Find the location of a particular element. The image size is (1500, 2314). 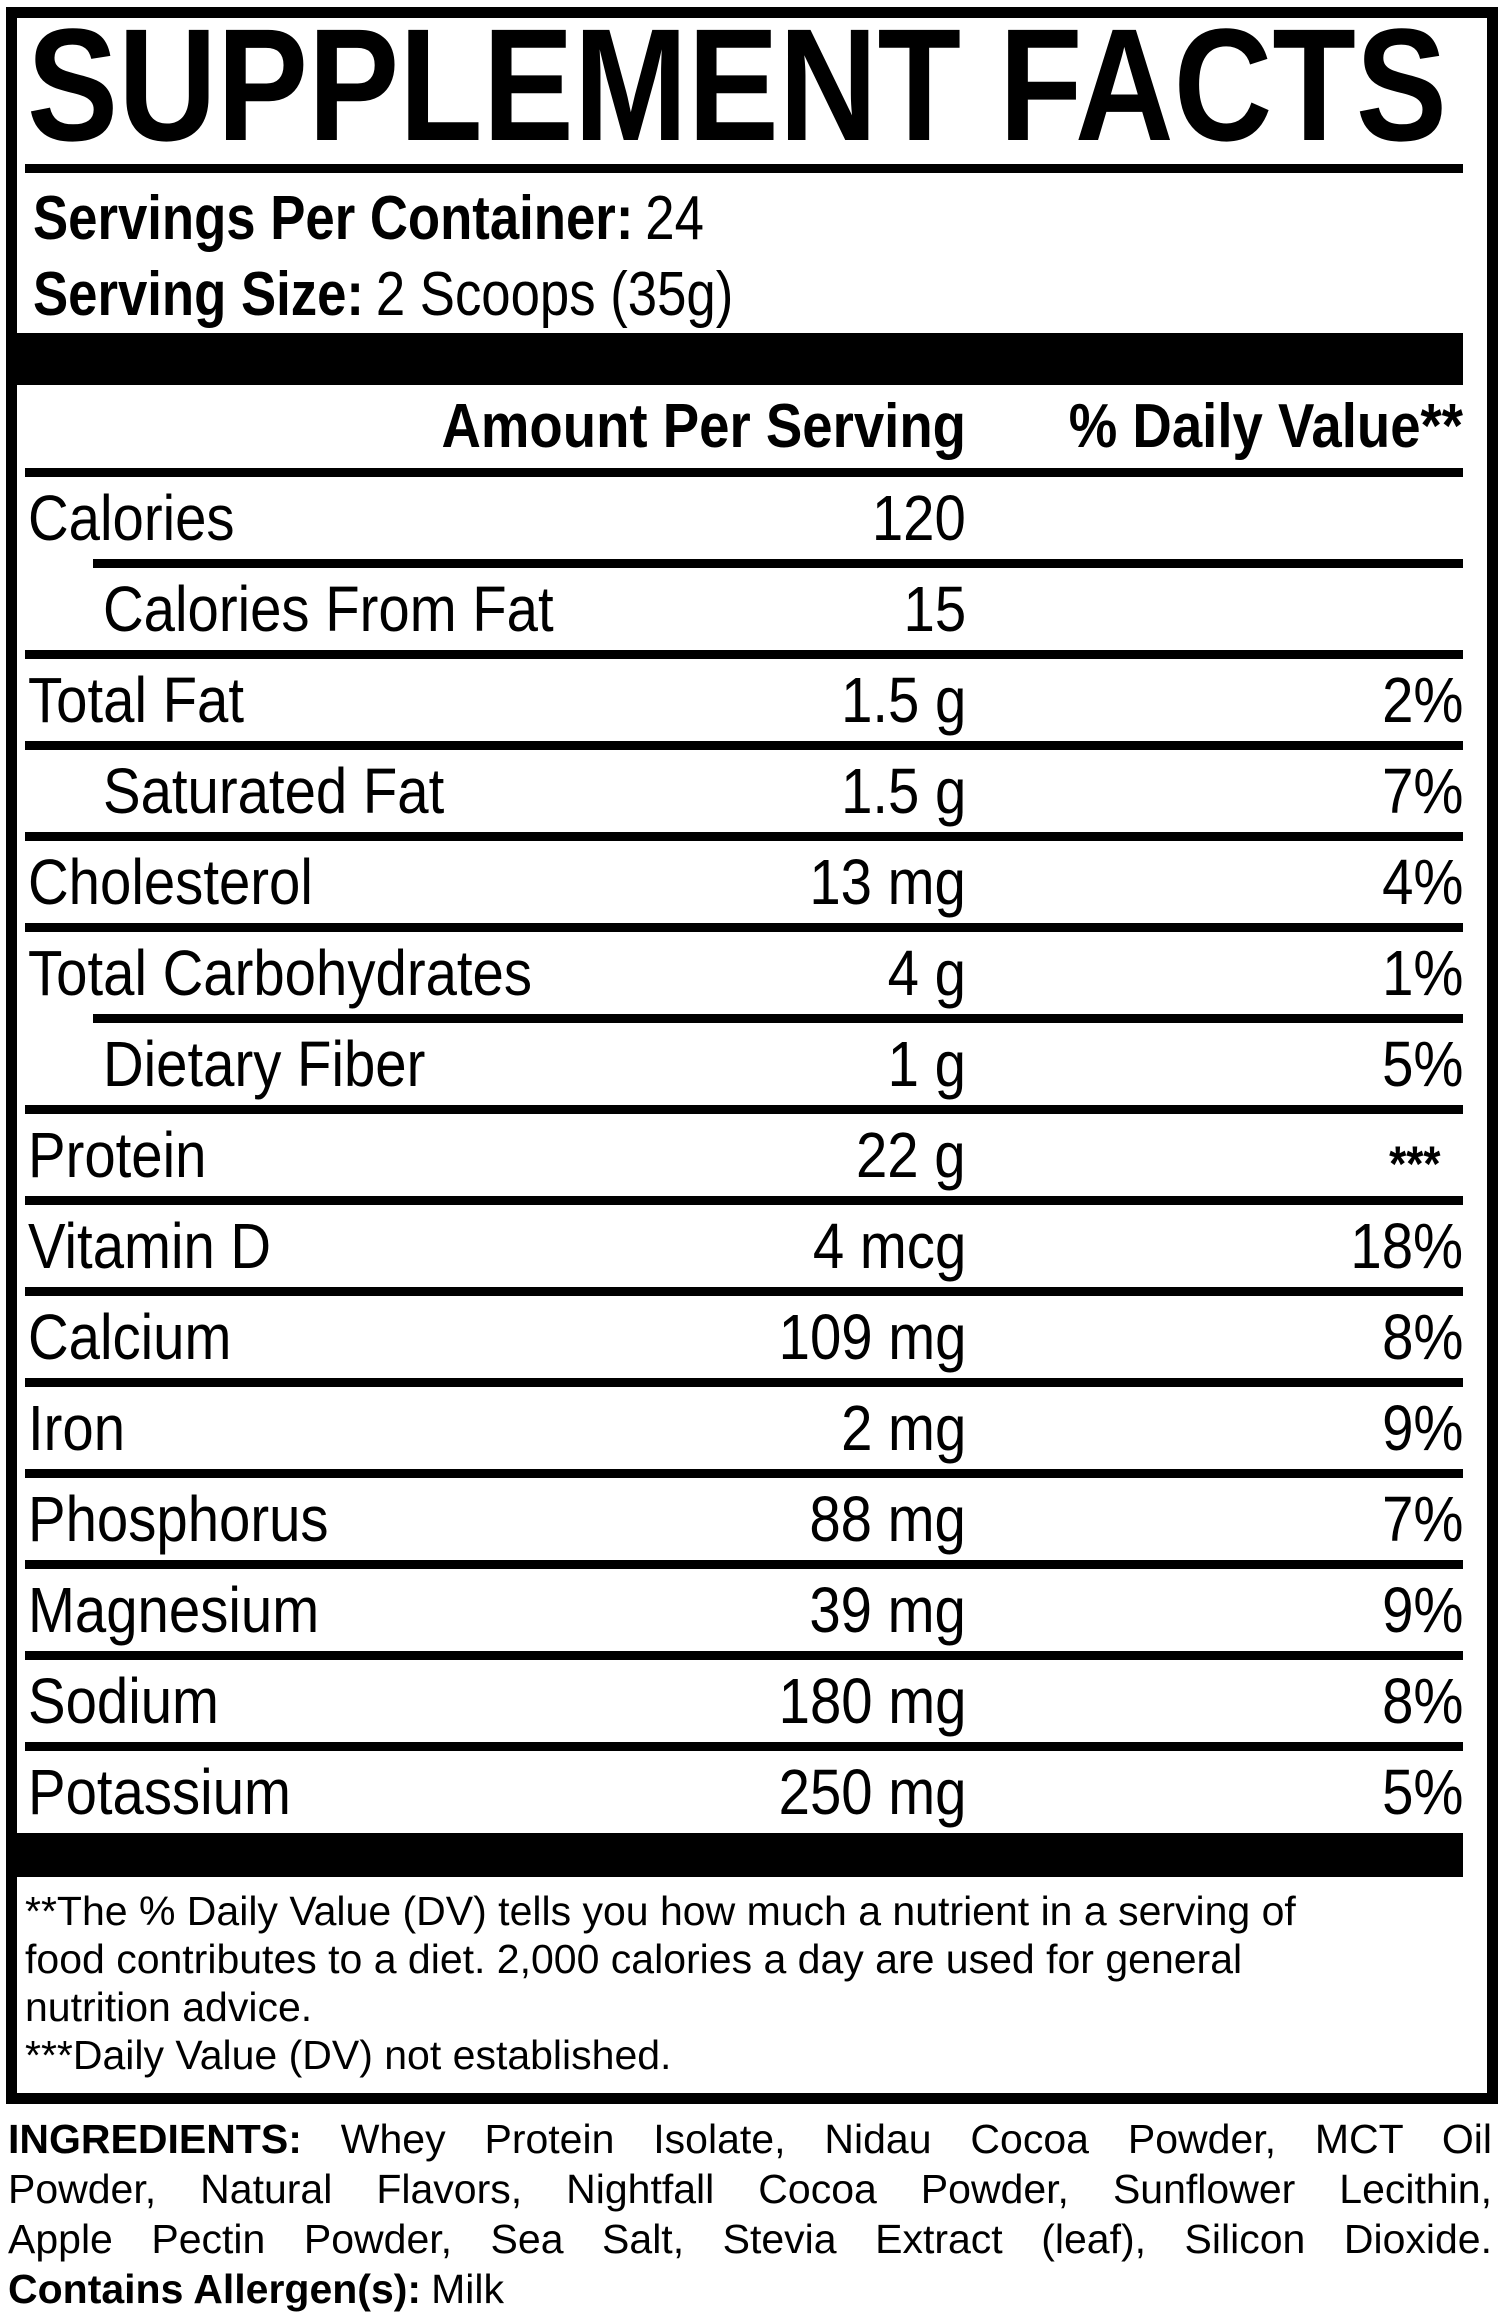

table-row: Vitamin D 4 mcg 18% is located at coordinates (752, 1246).